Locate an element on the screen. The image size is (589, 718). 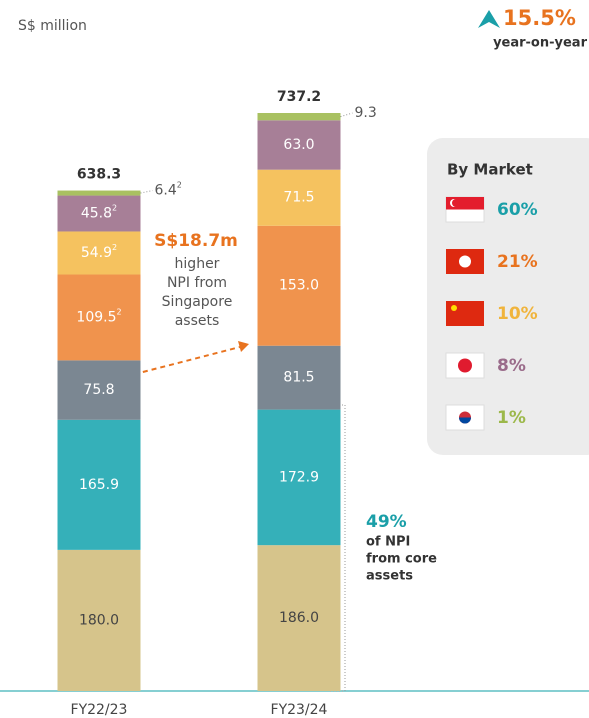
sg-line: Singapore is located at coordinates (197, 302).